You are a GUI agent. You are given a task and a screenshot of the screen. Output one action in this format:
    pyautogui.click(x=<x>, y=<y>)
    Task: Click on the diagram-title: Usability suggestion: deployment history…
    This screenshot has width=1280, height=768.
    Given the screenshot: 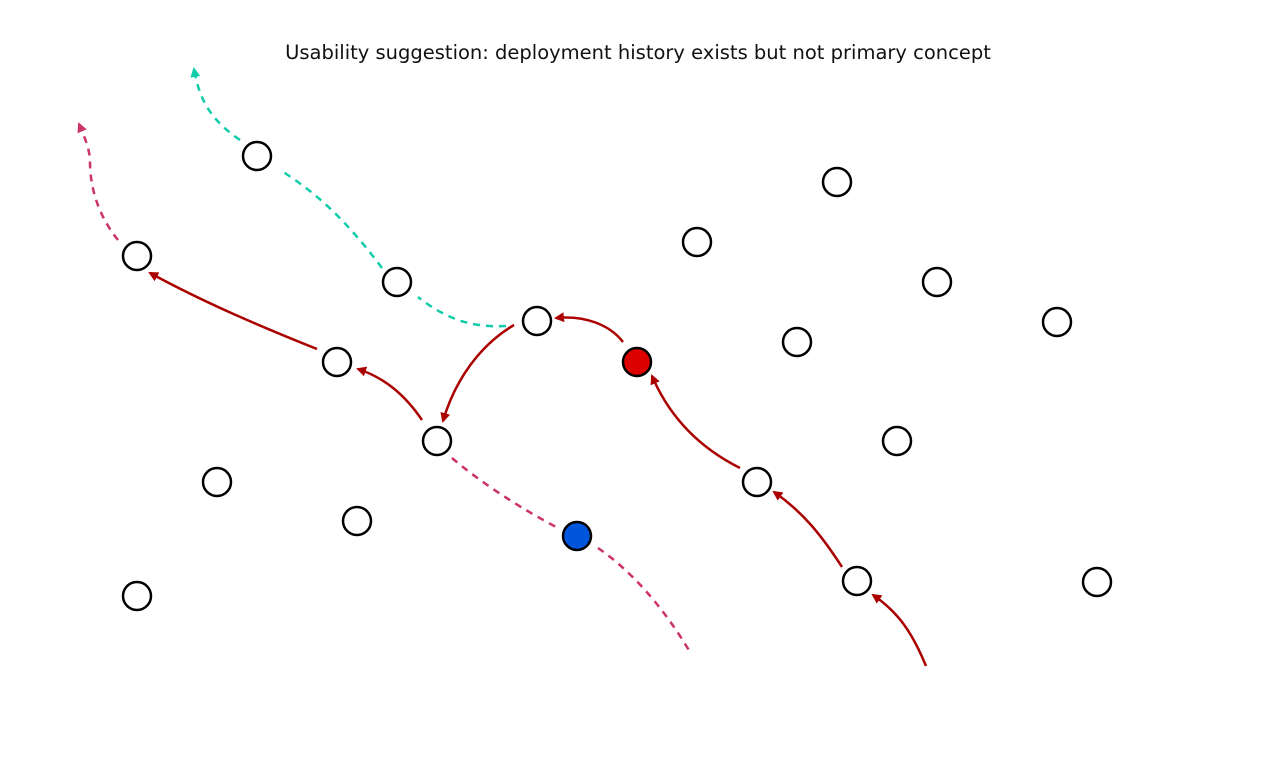 What is the action you would take?
    pyautogui.click(x=638, y=52)
    